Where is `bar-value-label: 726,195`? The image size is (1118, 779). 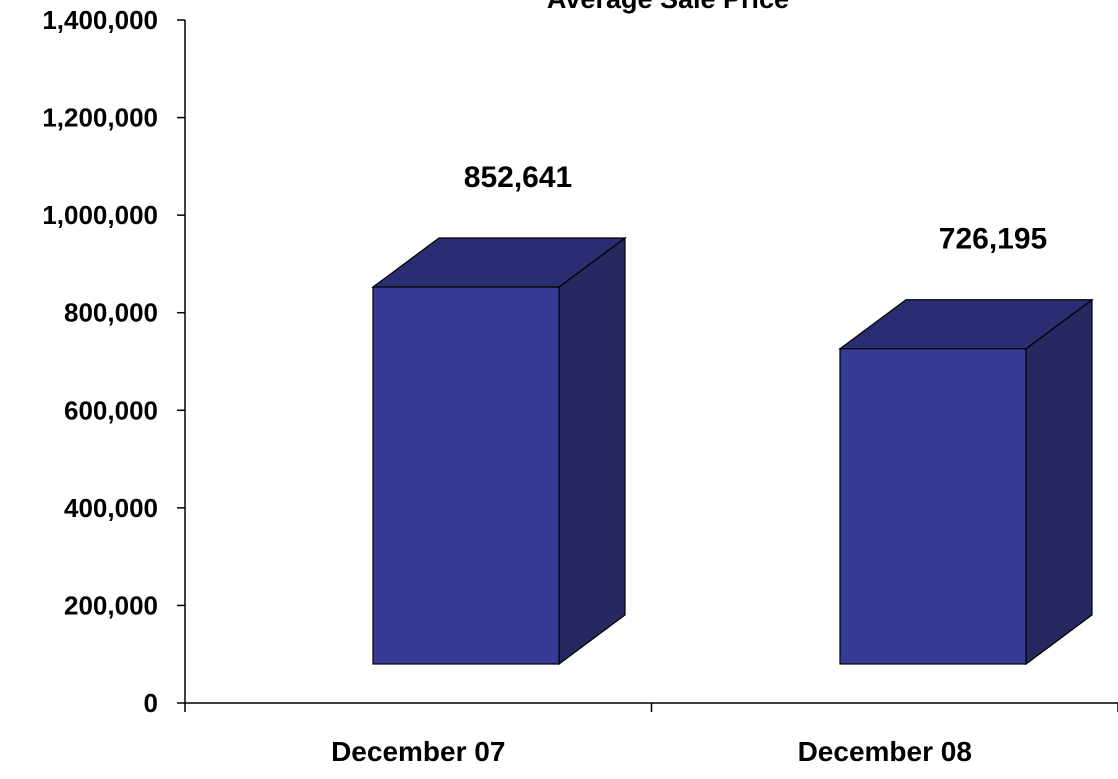 bar-value-label: 726,195 is located at coordinates (993, 239).